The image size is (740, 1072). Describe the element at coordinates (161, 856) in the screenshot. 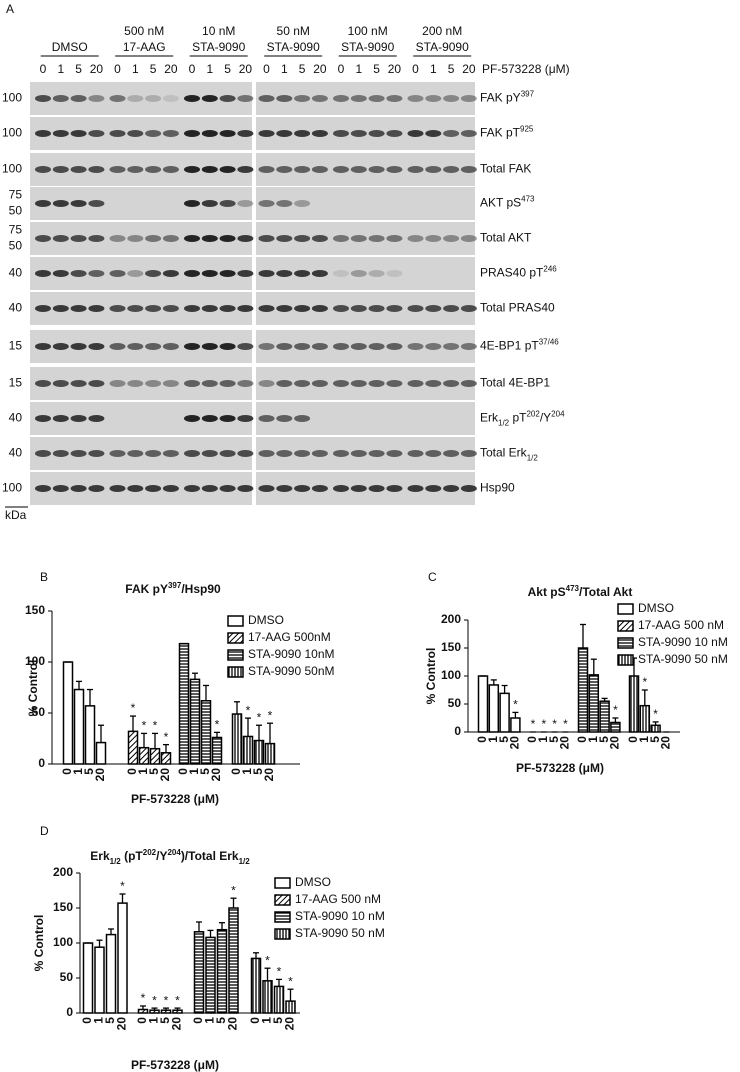

I see `label-part: /Y` at that location.